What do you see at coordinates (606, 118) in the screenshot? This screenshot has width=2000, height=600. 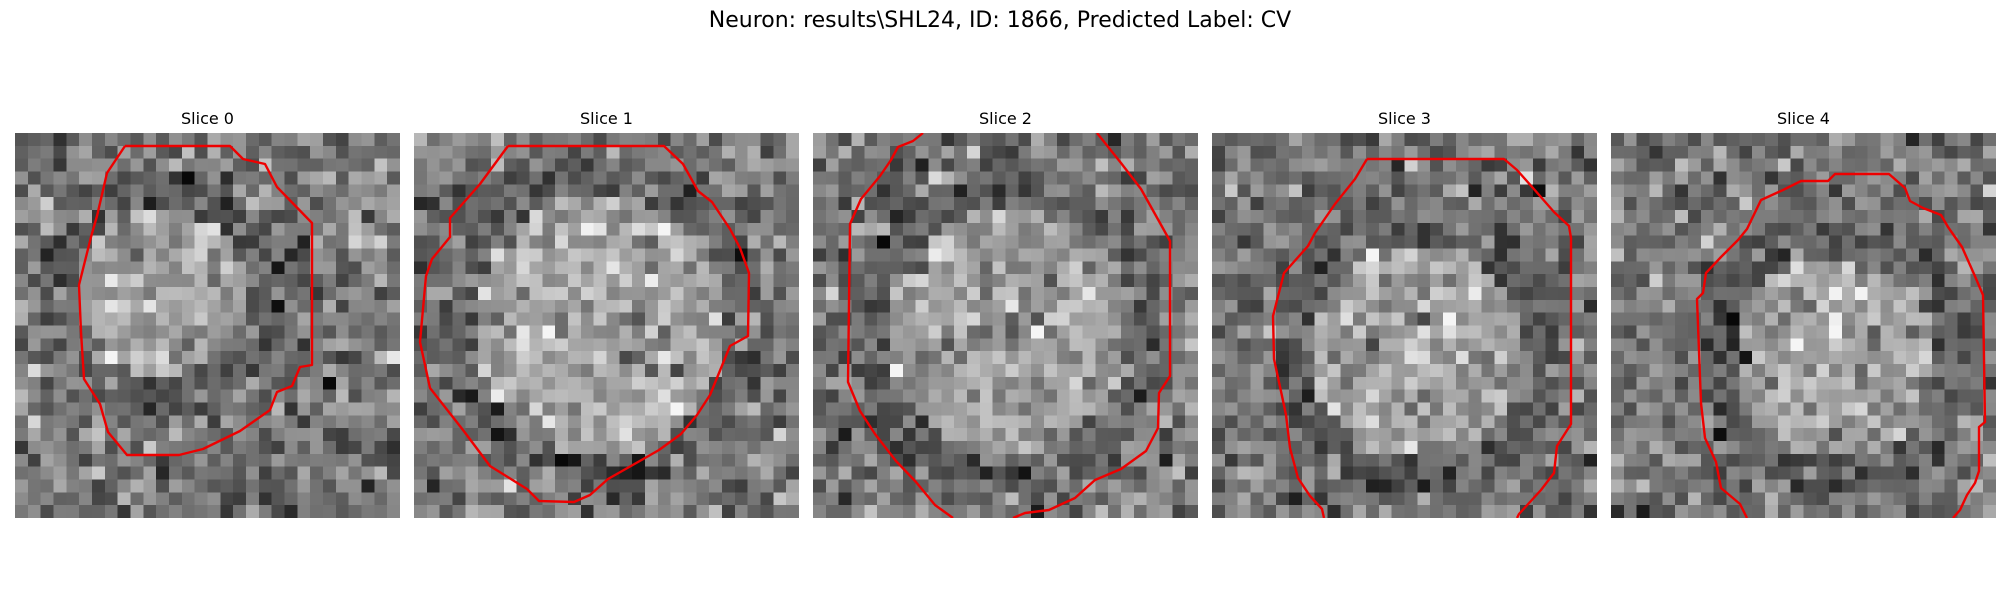 I see `slice-title-1: Slice 1` at bounding box center [606, 118].